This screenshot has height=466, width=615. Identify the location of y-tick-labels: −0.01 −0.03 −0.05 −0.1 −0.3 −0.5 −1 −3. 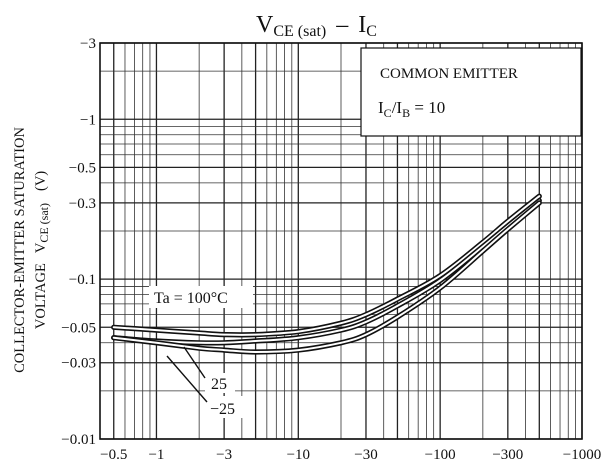
(78, 242).